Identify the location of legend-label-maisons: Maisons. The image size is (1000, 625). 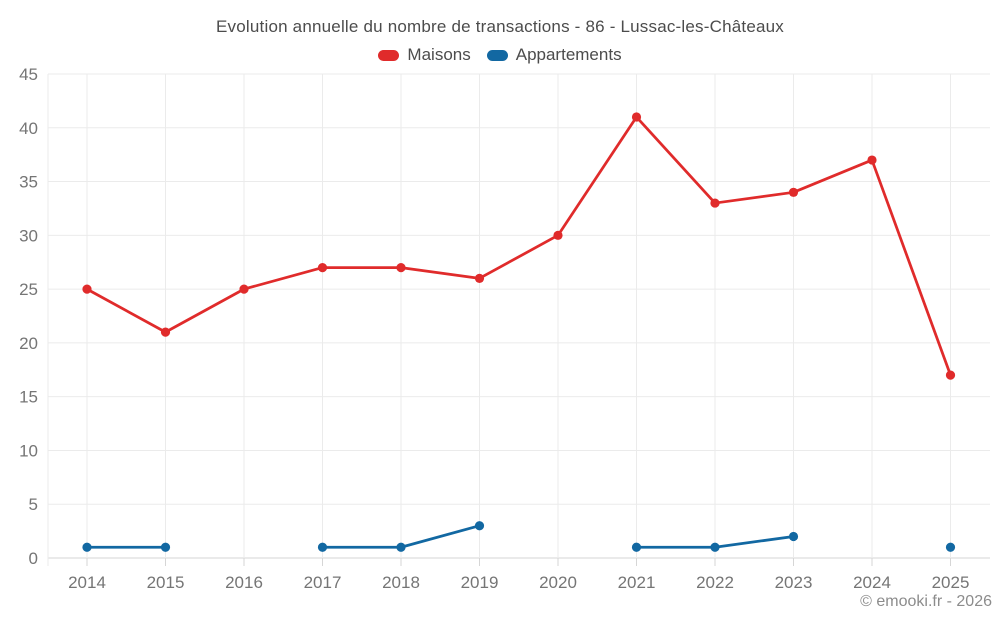
(439, 54).